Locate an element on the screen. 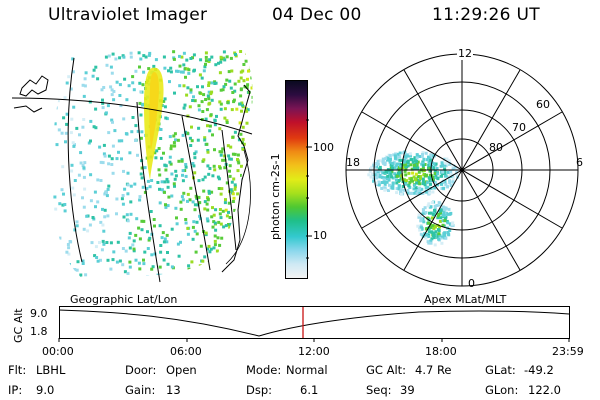 This screenshot has height=400, width=600. altitude-curve is located at coordinates (314, 323).